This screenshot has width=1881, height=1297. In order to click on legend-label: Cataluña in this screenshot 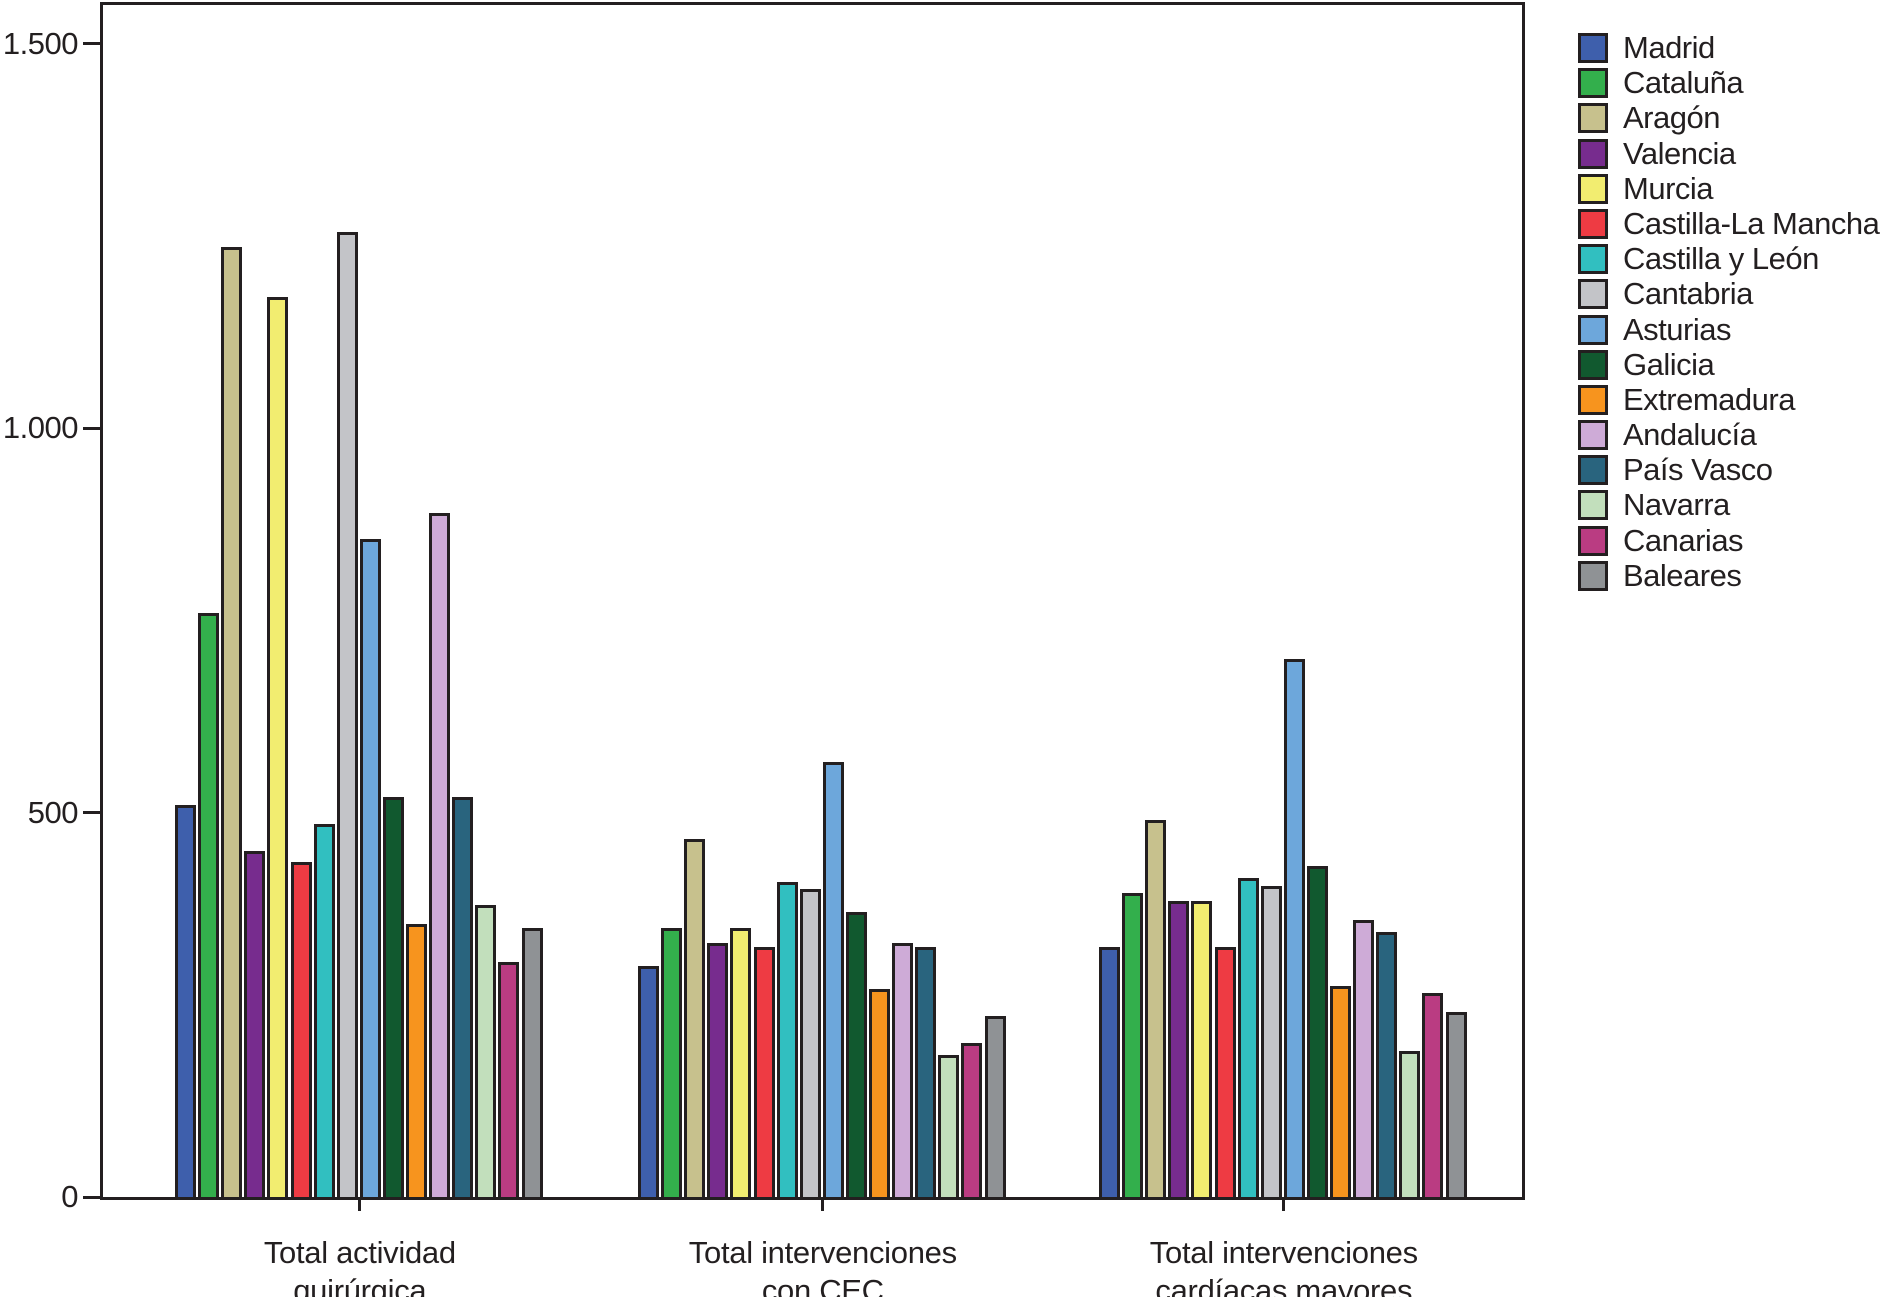, I will do `click(1683, 83)`.